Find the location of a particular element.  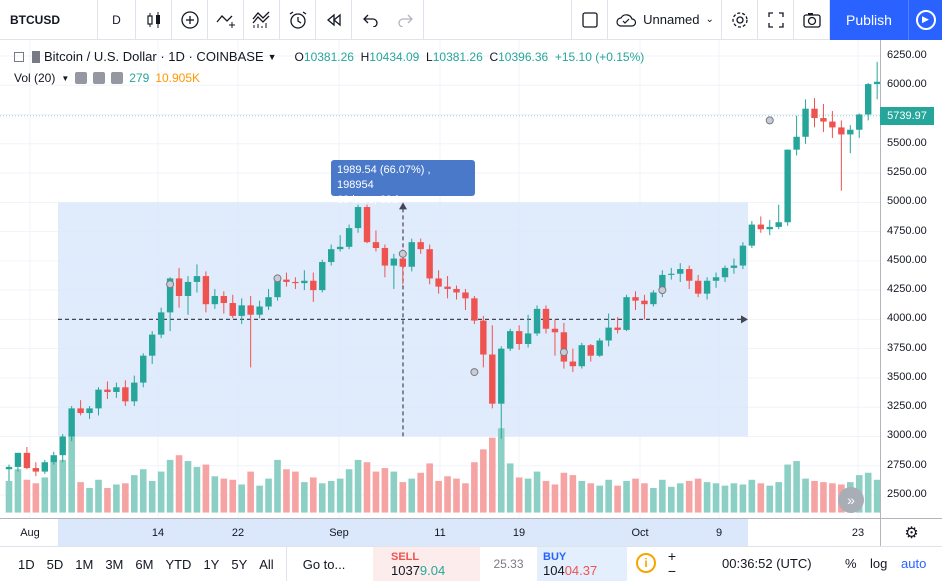

undo-icon is located at coordinates (370, 20).